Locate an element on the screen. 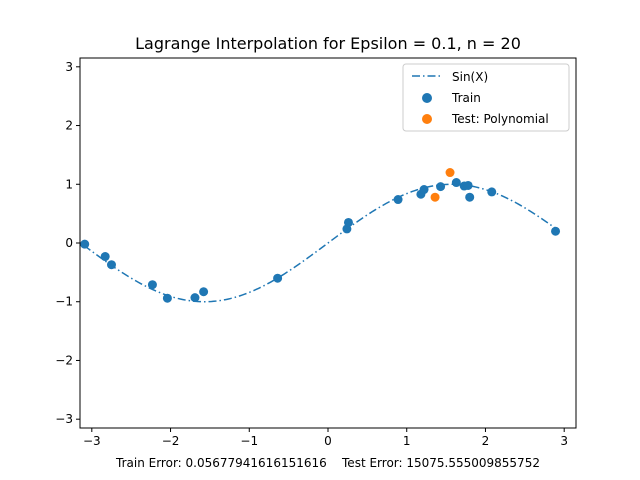 The image size is (640, 480). x-tick-label: −1 is located at coordinates (249, 441).